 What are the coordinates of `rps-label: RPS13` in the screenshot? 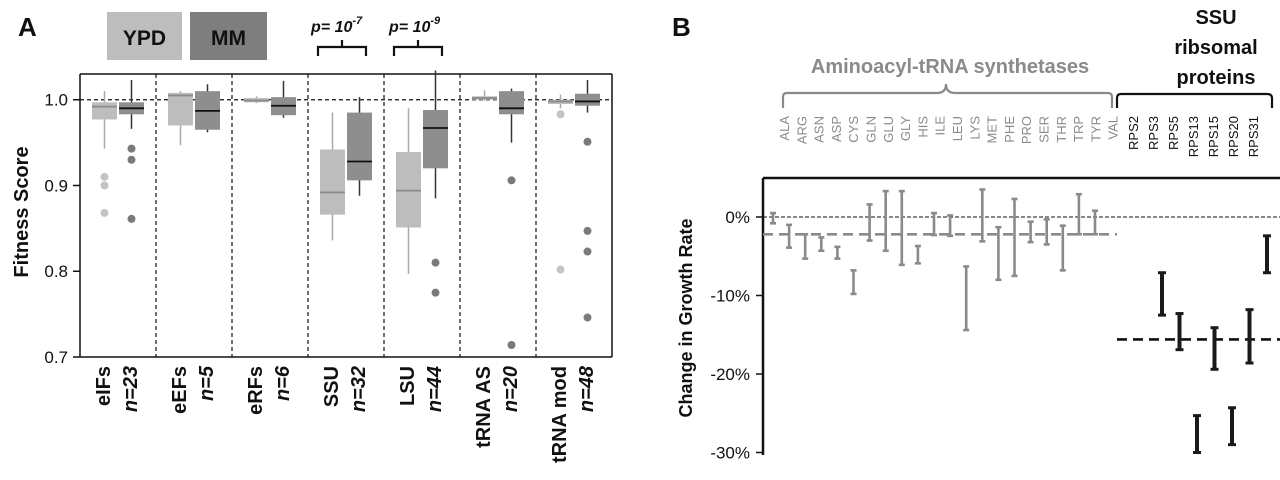 It's located at (1193, 136).